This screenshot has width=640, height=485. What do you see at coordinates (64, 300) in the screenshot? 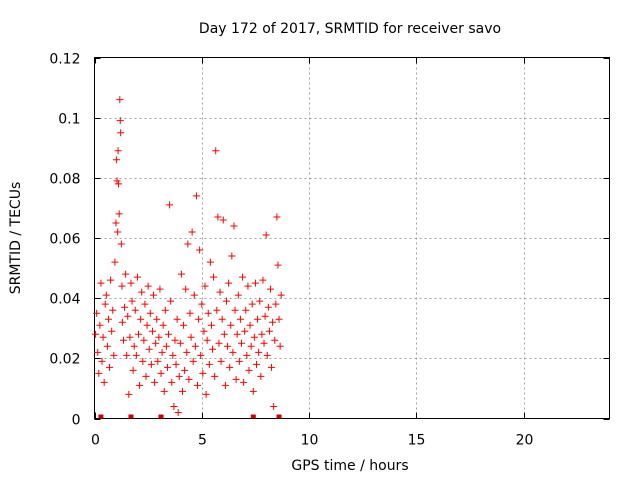
I see `y-tick-label: 0.04` at bounding box center [64, 300].